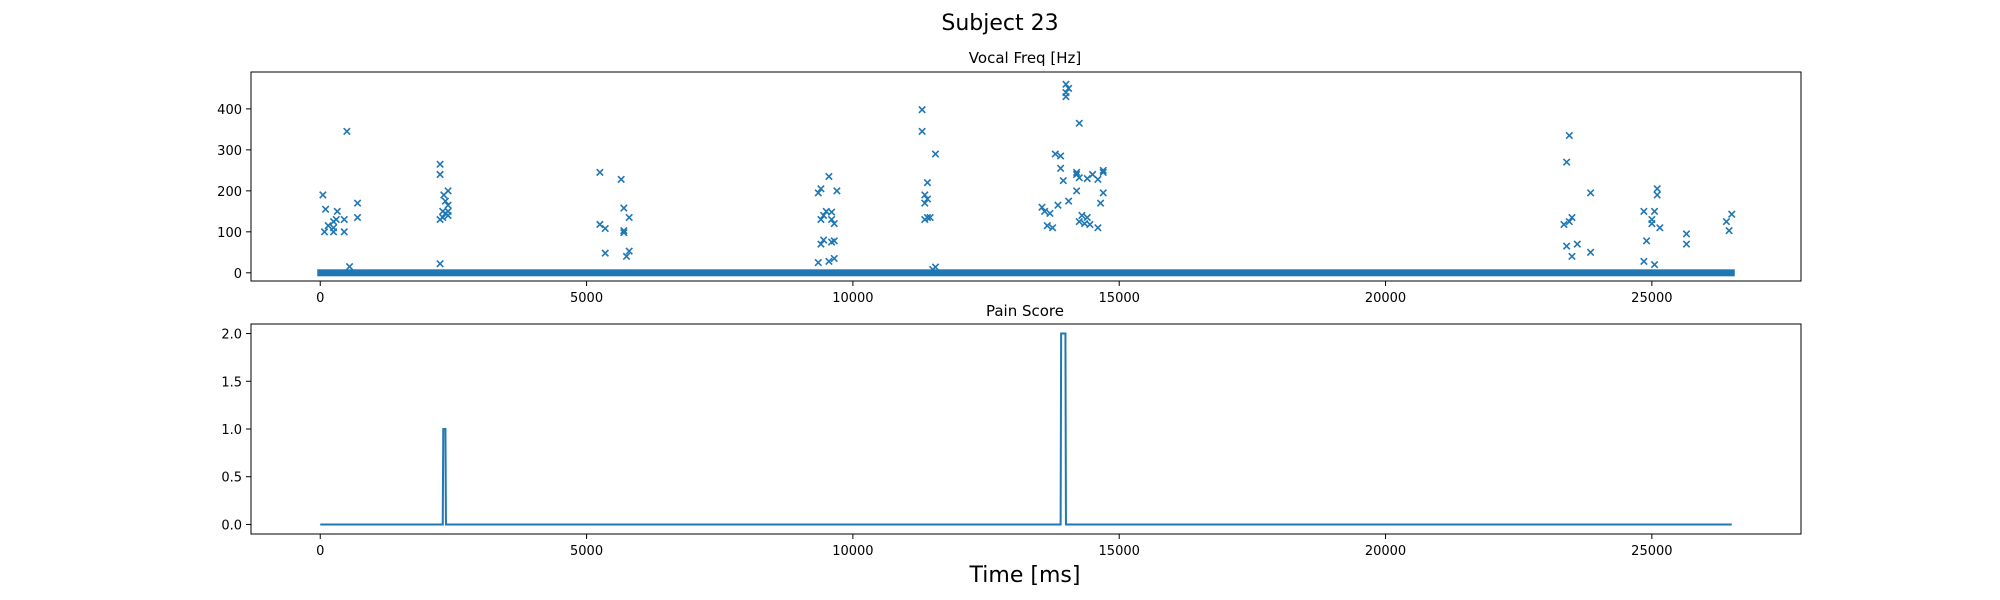 This screenshot has height=600, width=2000. I want to click on pain-score-title: Pain Score, so click(1025, 311).